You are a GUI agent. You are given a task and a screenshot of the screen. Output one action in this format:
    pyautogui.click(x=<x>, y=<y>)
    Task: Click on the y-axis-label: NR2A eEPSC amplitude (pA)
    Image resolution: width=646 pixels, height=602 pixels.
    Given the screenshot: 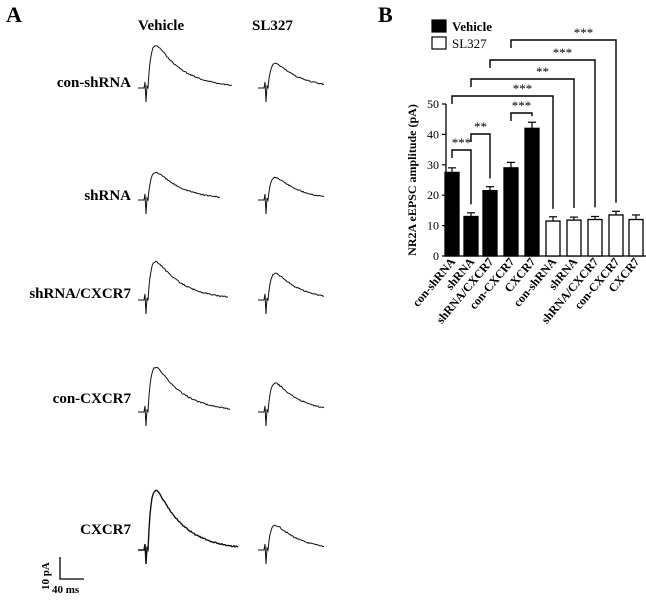 What is the action you would take?
    pyautogui.click(x=412, y=180)
    